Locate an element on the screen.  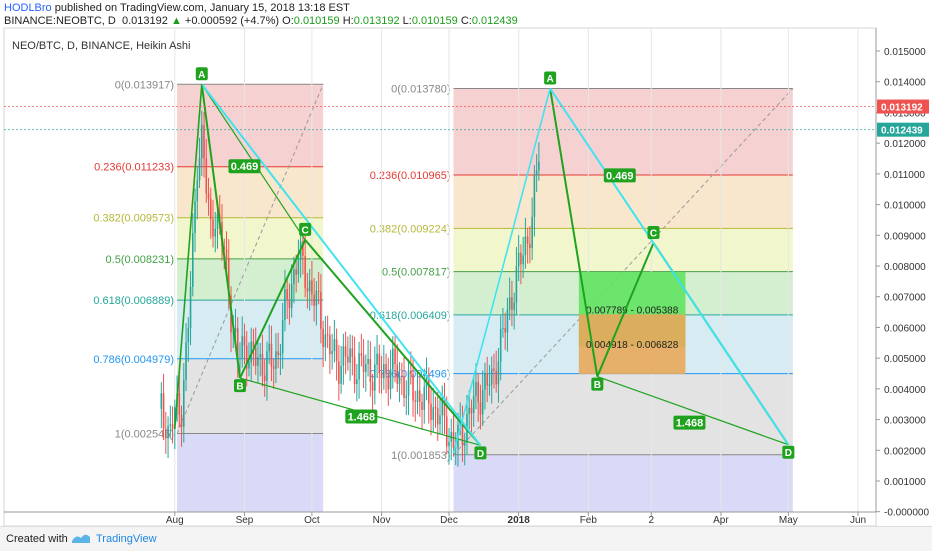
pattern-point-label: A is located at coordinates (201, 75).